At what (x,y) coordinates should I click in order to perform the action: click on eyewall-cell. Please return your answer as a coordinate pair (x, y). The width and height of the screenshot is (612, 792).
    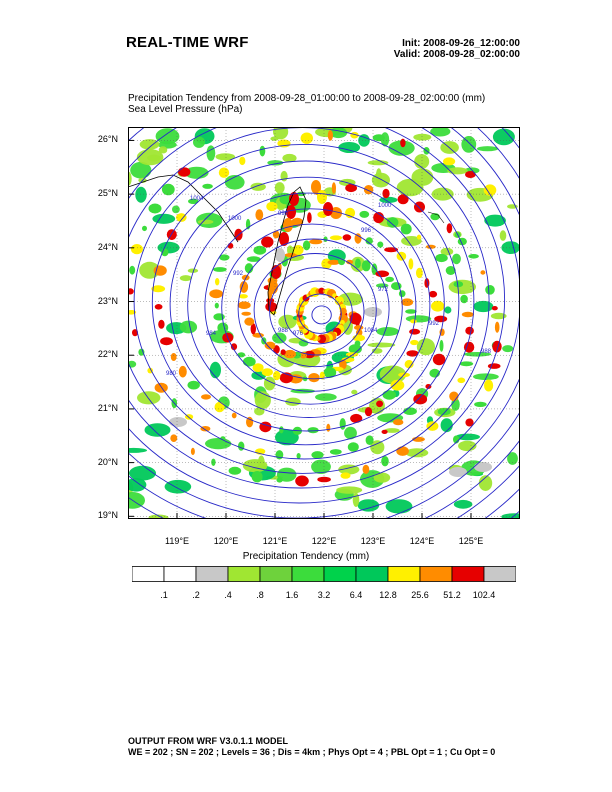
    Looking at the image, I should click on (321, 291).